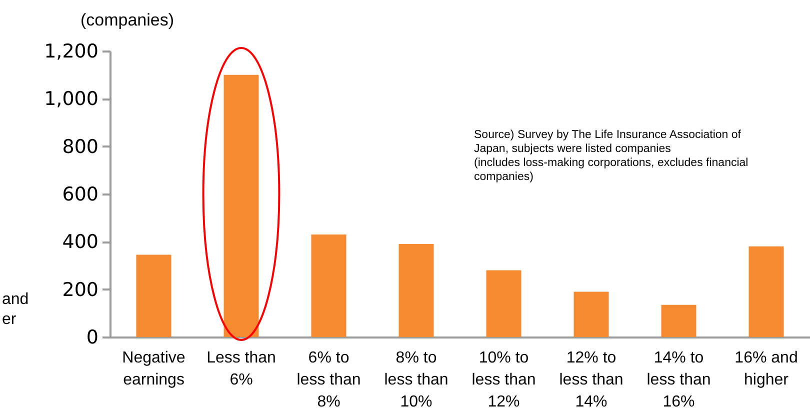 The height and width of the screenshot is (417, 810). I want to click on x-tick-label: Less than 6%, so click(241, 369).